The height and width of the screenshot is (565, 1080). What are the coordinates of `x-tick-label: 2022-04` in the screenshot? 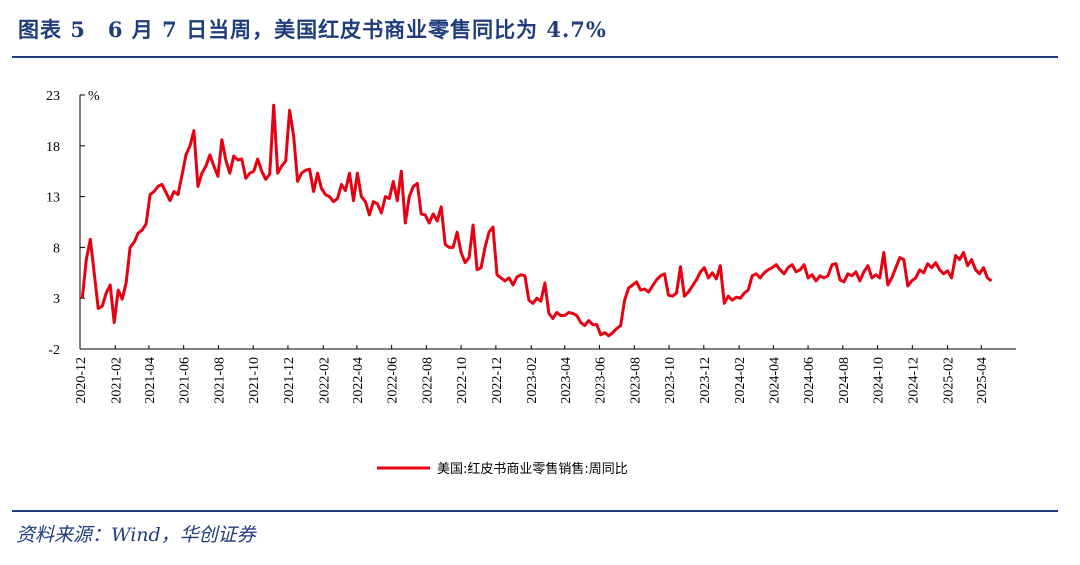 It's located at (358, 380).